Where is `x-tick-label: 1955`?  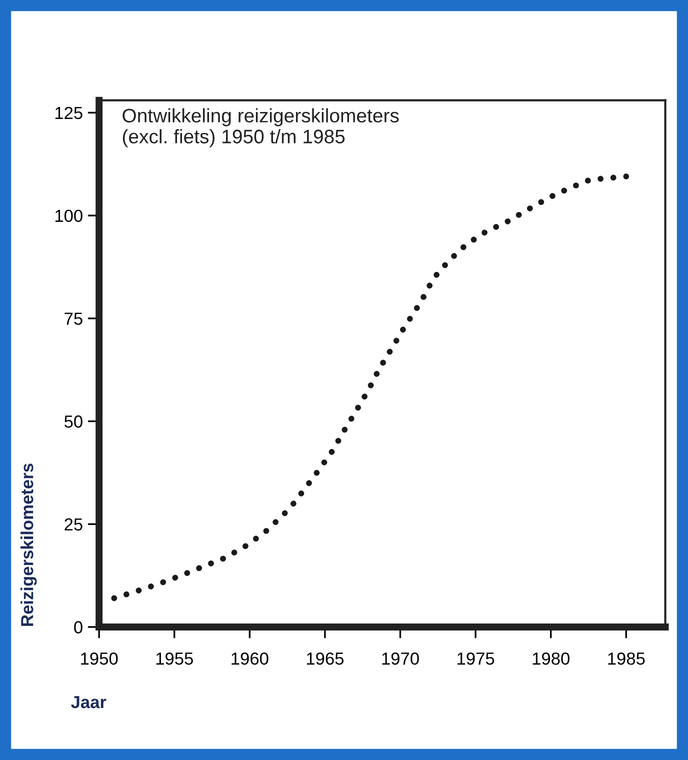
x-tick-label: 1955 is located at coordinates (174, 658).